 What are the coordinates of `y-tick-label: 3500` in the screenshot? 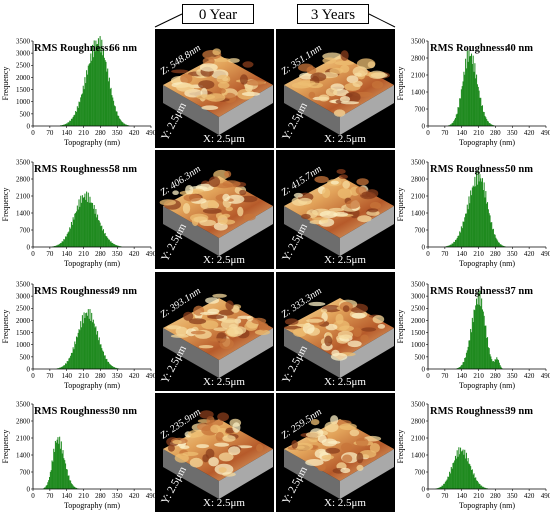 It's located at (23, 41).